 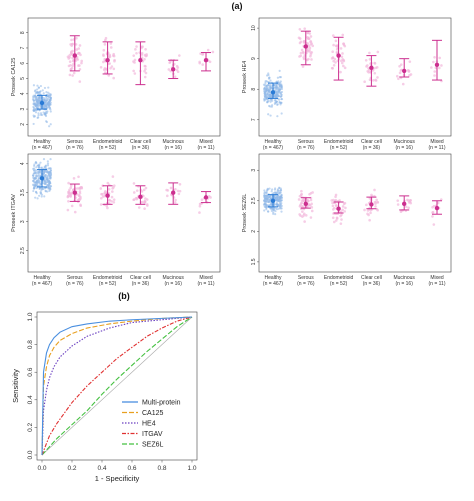 What do you see at coordinates (371, 278) in the screenshot?
I see `category-label: Clear cell` at bounding box center [371, 278].